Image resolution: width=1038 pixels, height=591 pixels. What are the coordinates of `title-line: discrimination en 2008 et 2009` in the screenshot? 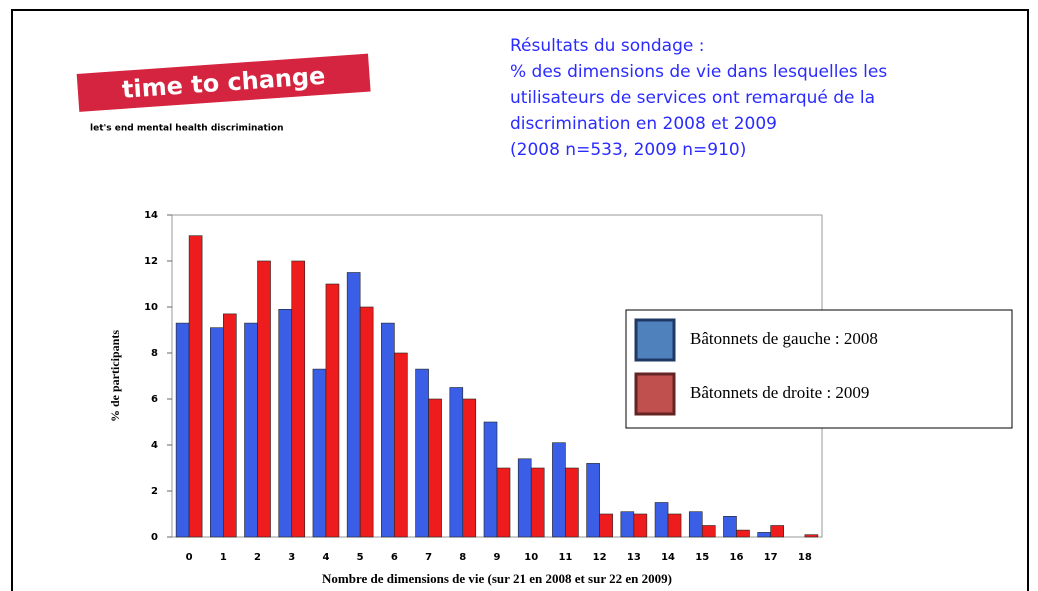 It's located at (643, 124).